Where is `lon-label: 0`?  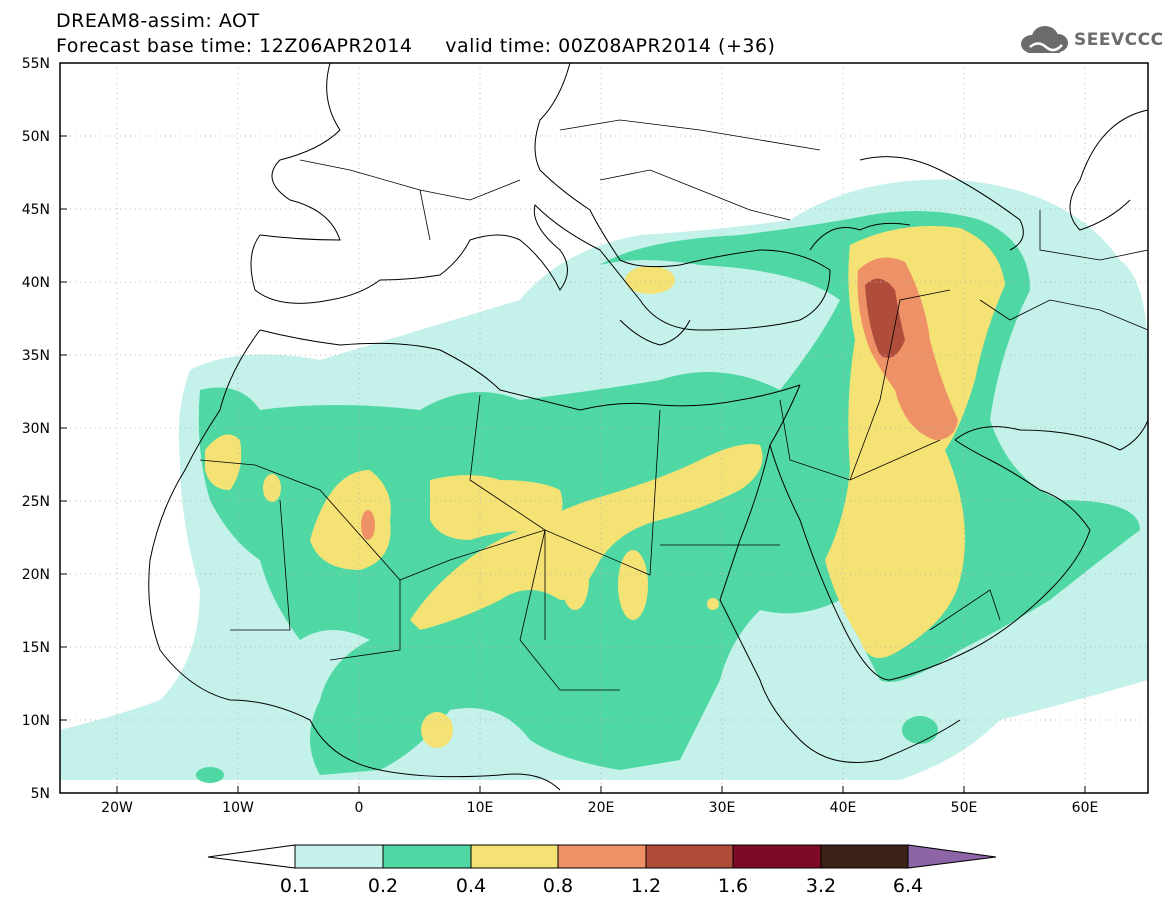
lon-label: 0 is located at coordinates (359, 808).